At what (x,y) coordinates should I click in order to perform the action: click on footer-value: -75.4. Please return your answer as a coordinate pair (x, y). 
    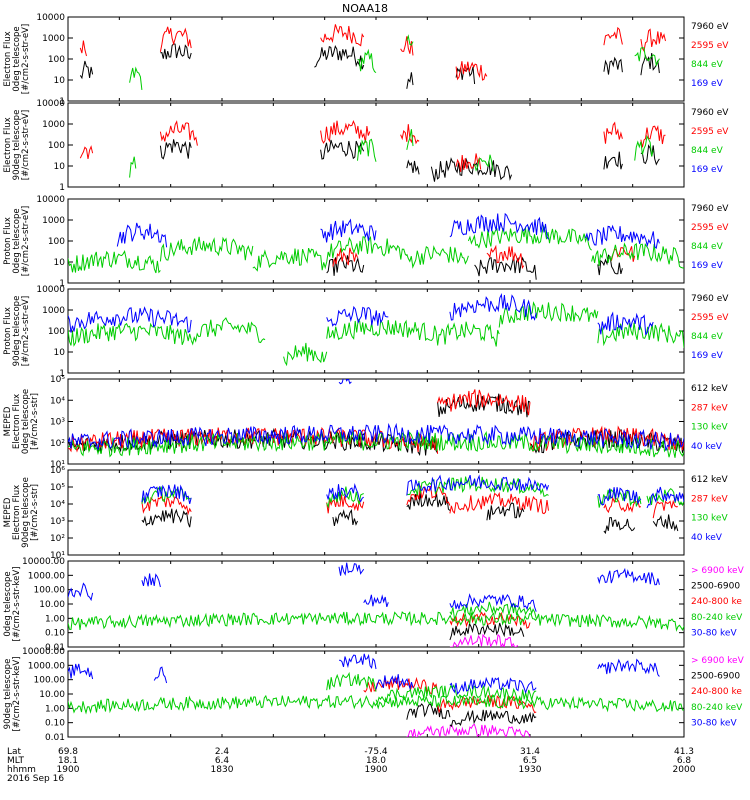
    Looking at the image, I should click on (376, 752).